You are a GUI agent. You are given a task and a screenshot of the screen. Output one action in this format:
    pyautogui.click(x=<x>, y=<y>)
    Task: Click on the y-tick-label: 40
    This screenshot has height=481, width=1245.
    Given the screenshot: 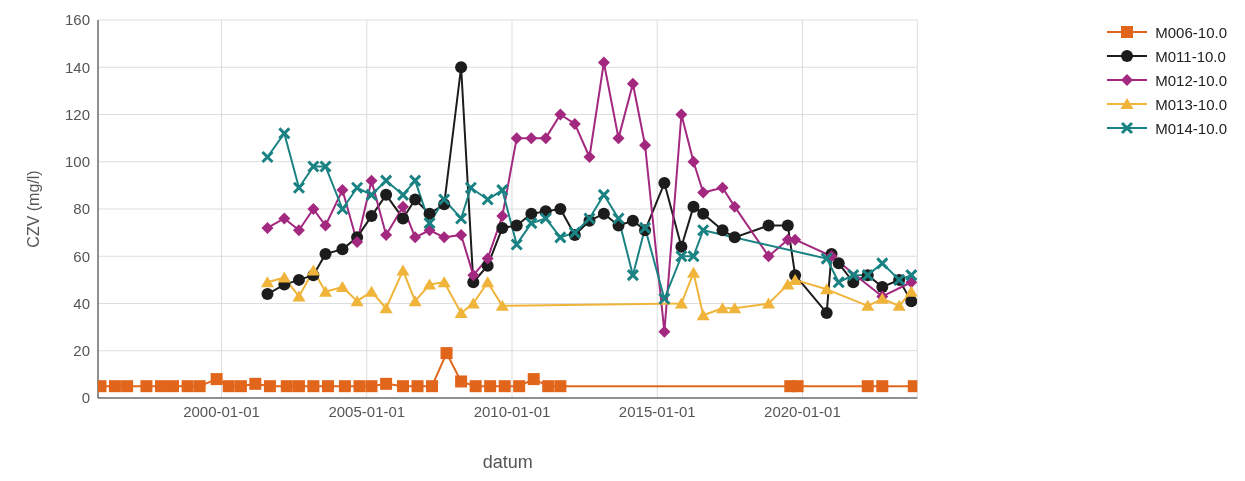 What is the action you would take?
    pyautogui.click(x=81, y=303)
    